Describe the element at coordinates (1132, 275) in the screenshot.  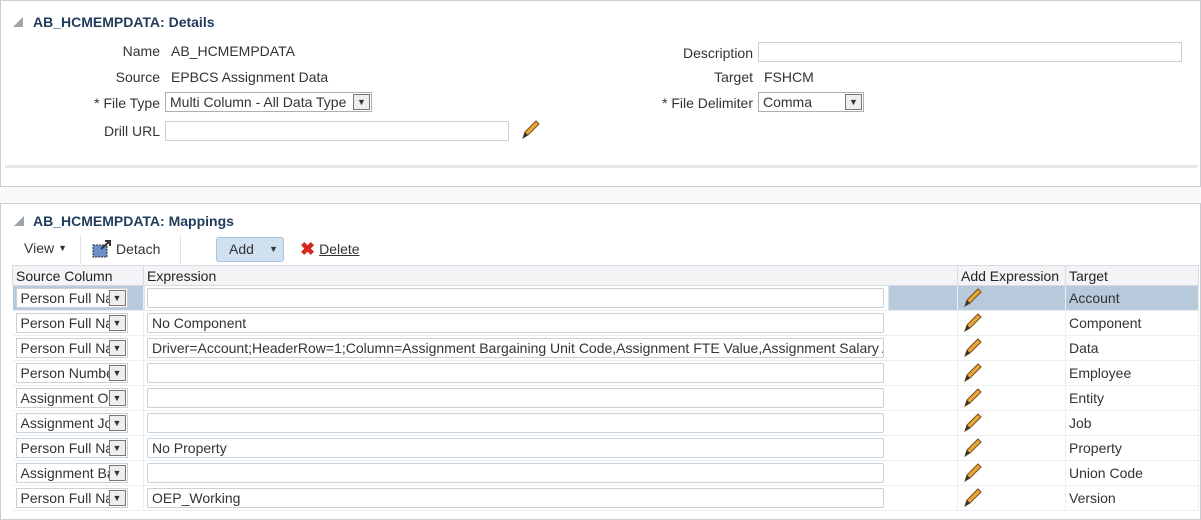
I see `column-header-target: Target` at that location.